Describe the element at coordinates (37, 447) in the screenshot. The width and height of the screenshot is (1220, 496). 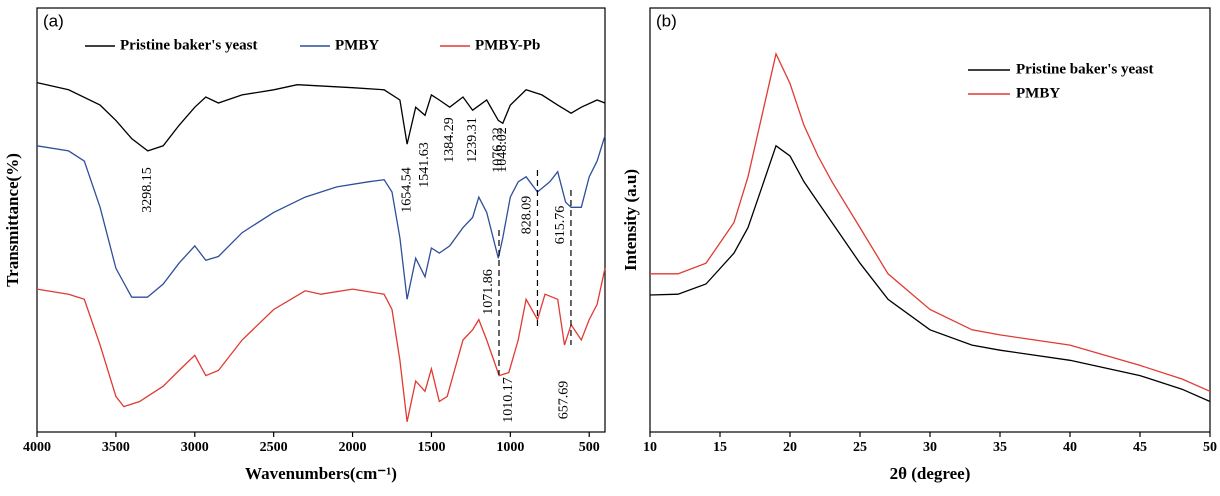
I see `x-tick-label: 4000` at that location.